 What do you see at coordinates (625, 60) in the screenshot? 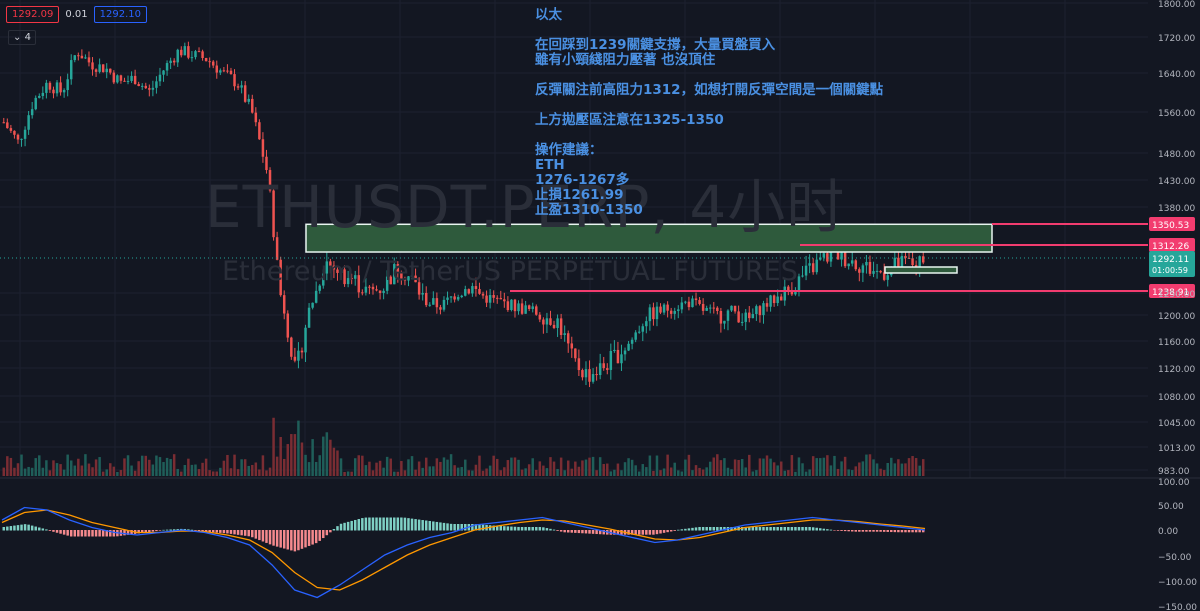
I see `annotation-line: 雖有小頸綫阻力壓著 也沒頂住` at bounding box center [625, 60].